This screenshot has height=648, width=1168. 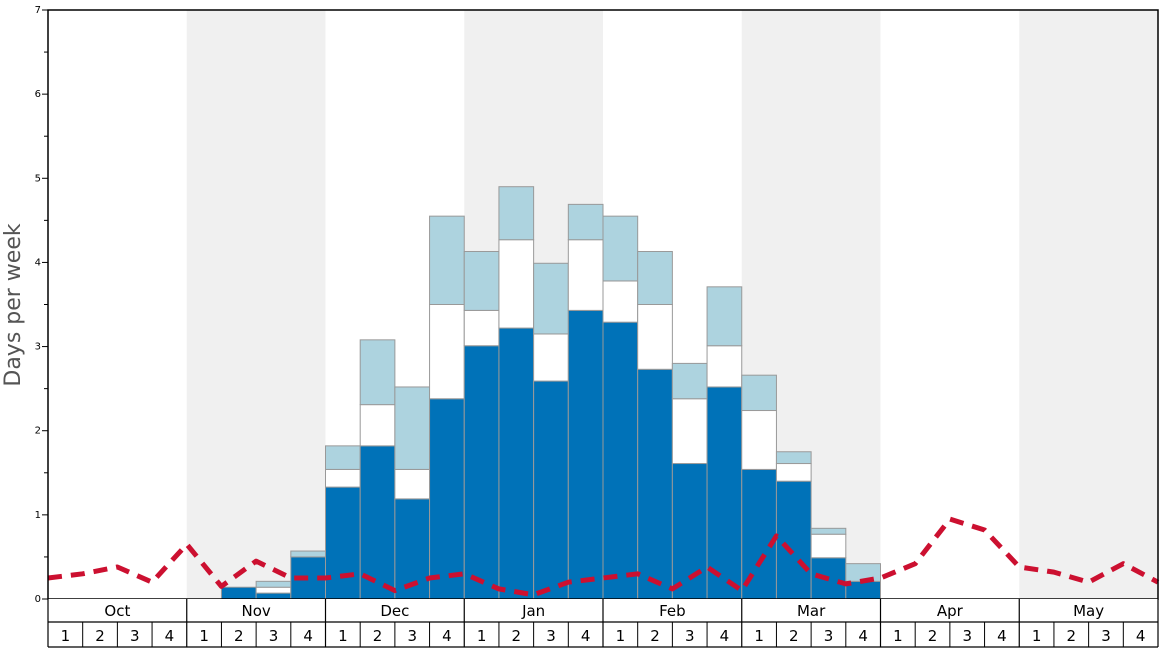 I want to click on dashed-series, so click(x=603, y=557).